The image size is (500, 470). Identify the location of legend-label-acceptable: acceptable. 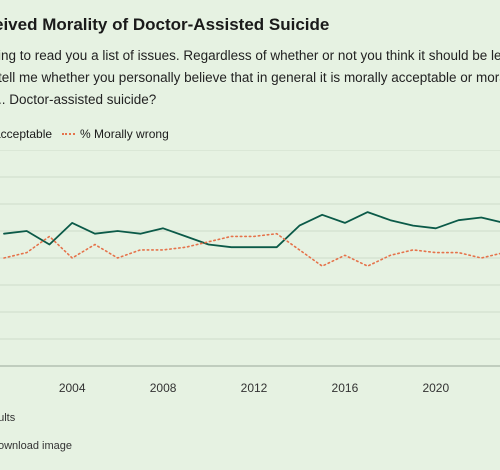
(26, 134).